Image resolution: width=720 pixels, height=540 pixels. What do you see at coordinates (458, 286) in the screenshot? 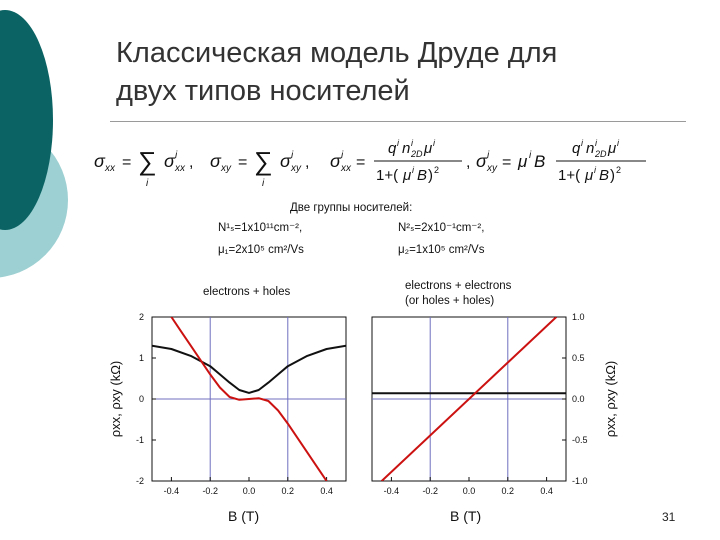
I see `right-panel-caption-1: electrons + electrons` at bounding box center [458, 286].